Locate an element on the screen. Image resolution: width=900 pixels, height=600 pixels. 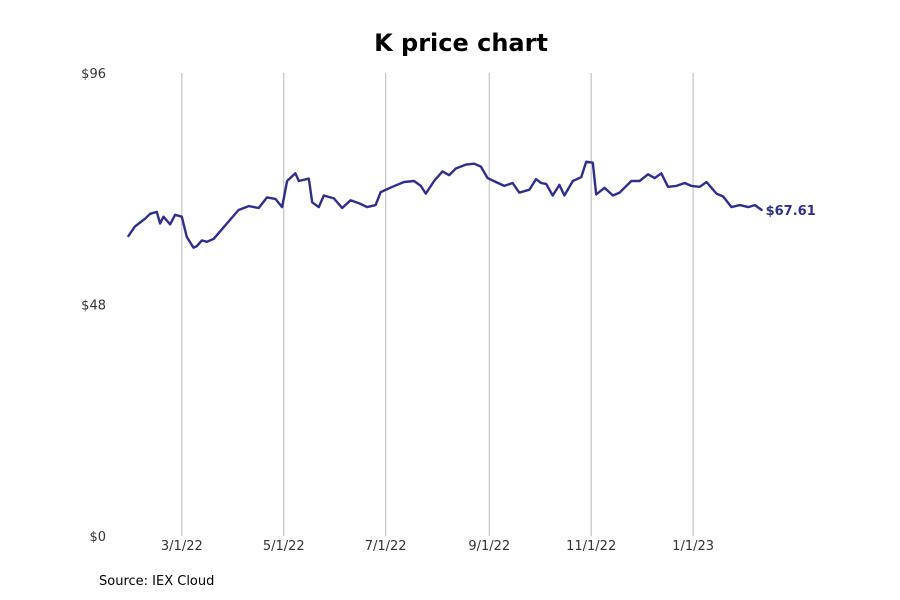
y-tick-label: $96 is located at coordinates (93, 74).